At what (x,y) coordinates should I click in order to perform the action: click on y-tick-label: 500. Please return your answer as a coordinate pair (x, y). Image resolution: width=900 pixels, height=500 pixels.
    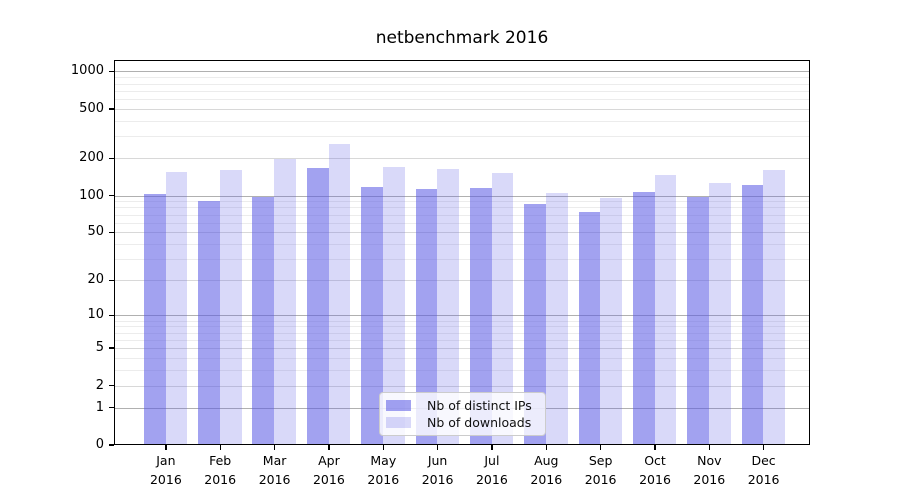
    Looking at the image, I should click on (91, 108).